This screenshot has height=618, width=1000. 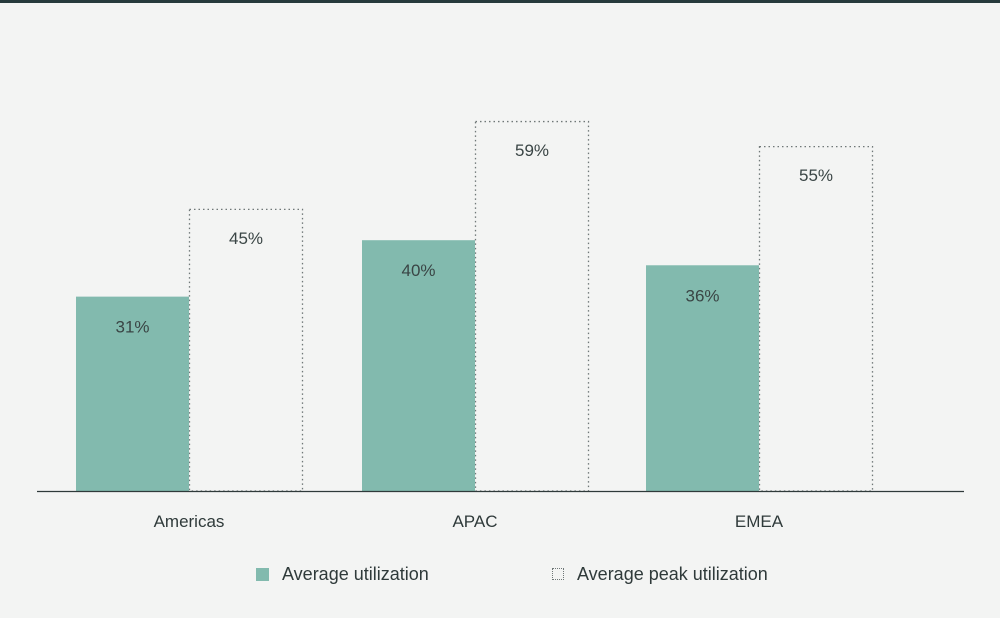 I want to click on data-label-peak-emea: 55%, so click(x=816, y=175).